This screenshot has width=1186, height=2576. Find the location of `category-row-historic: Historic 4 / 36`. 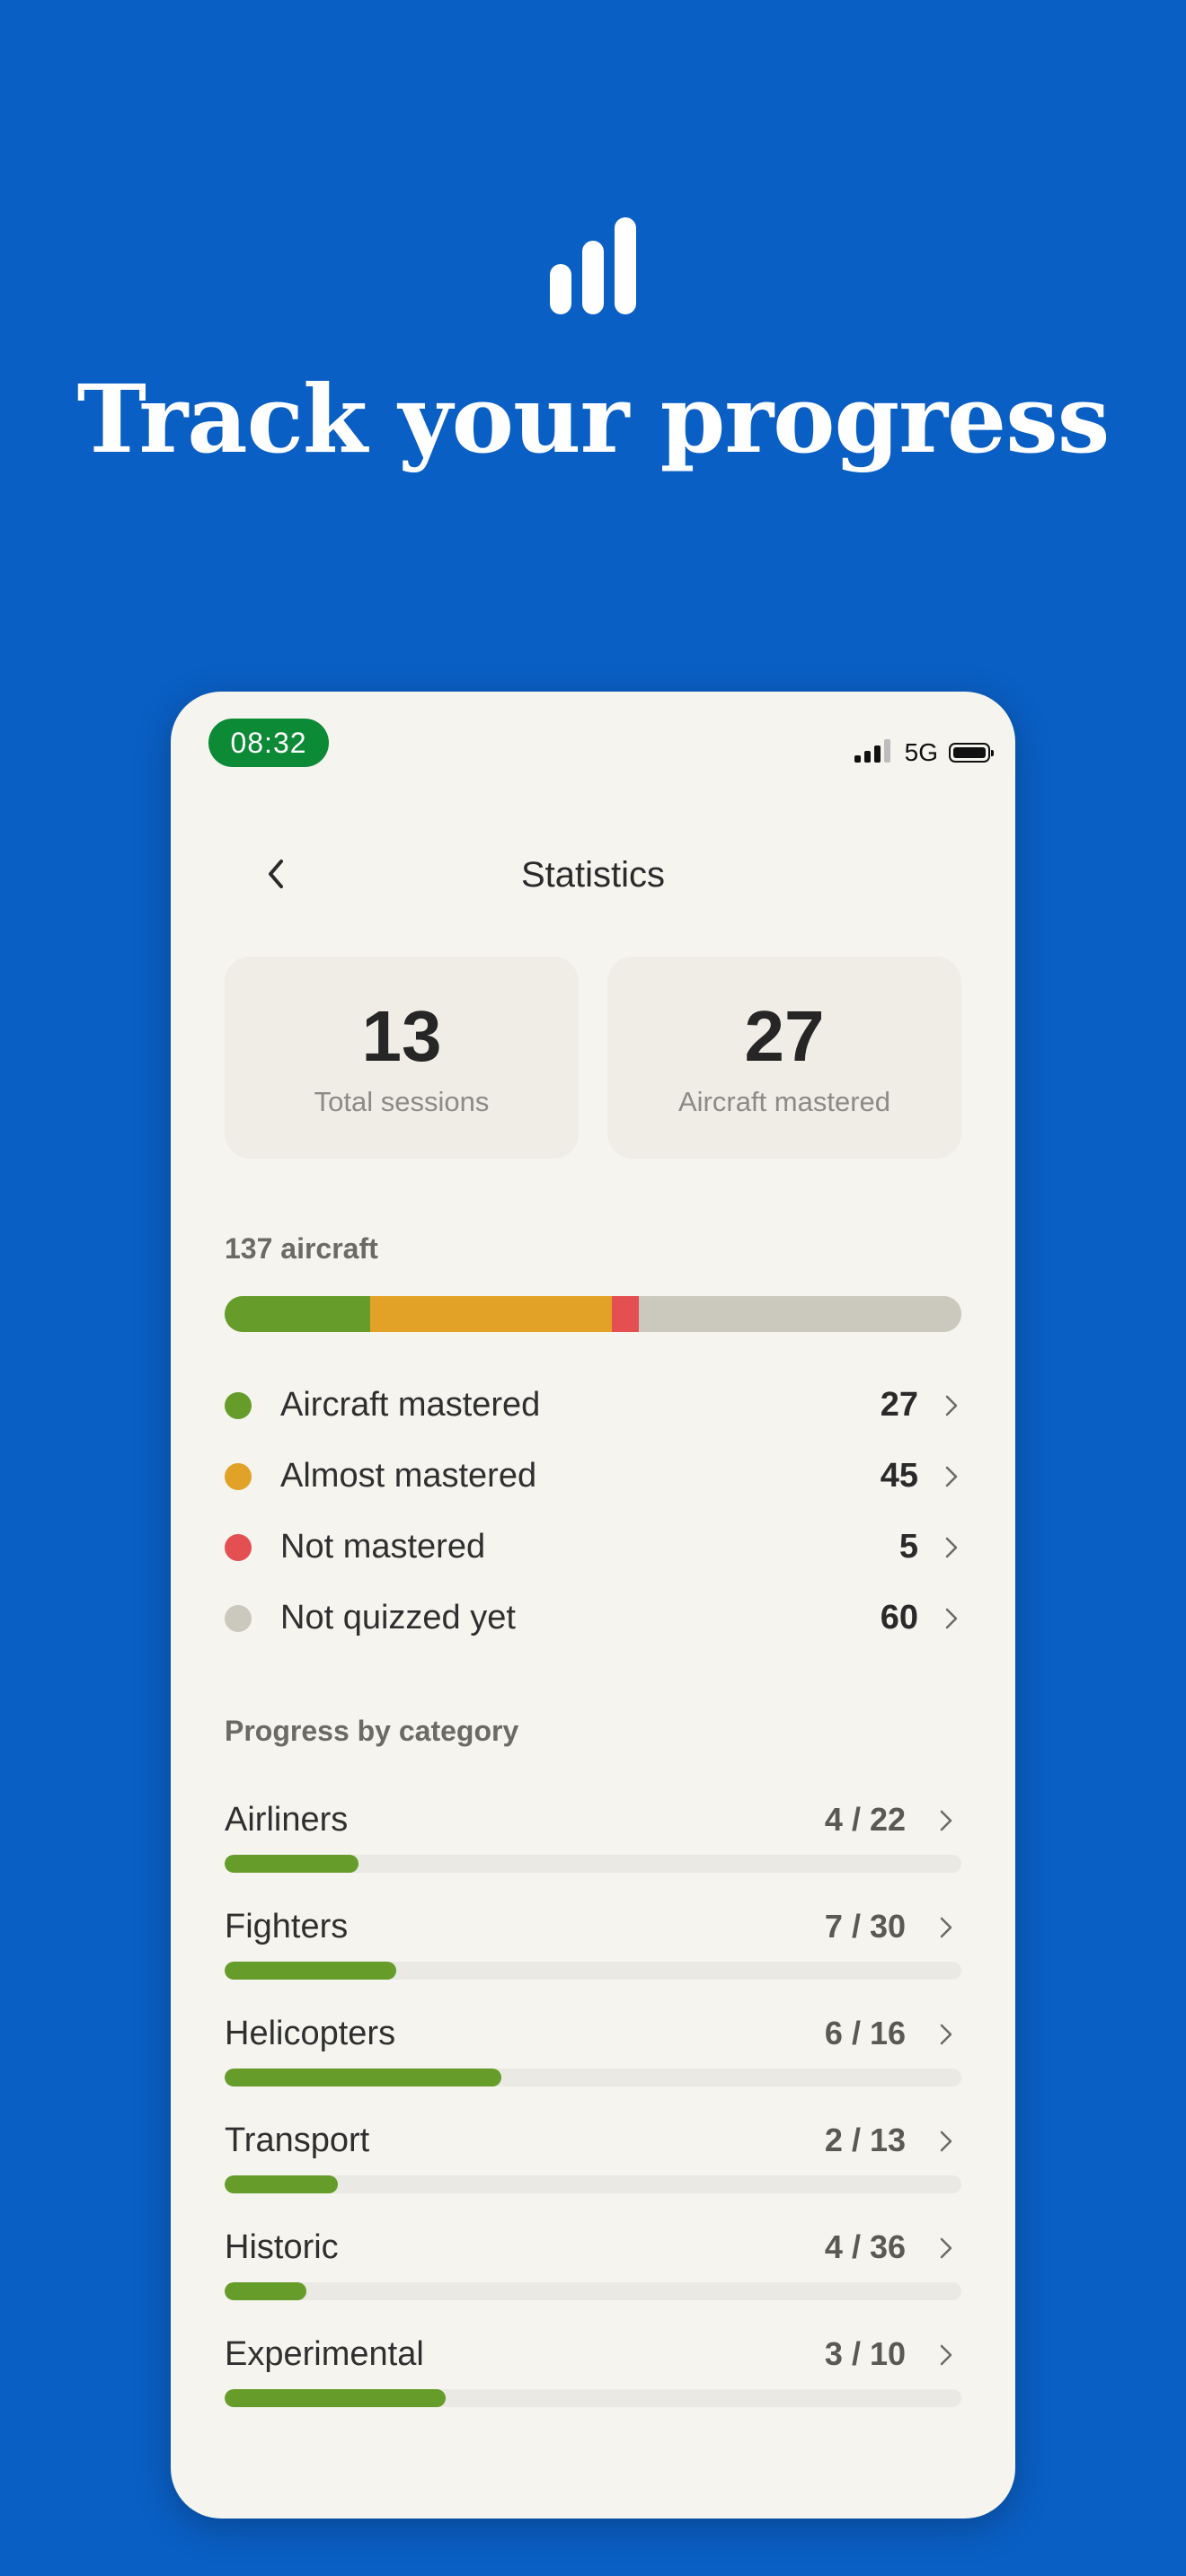

category-row-historic: Historic 4 / 36 is located at coordinates (593, 2281).